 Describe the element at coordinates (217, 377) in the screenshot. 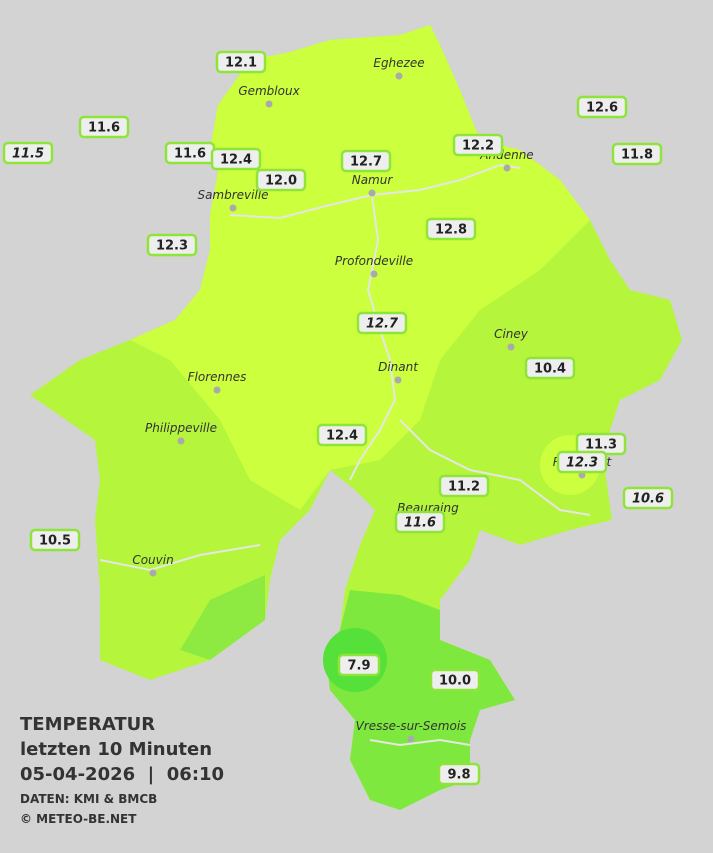

I see `city-label: Florennes` at that location.